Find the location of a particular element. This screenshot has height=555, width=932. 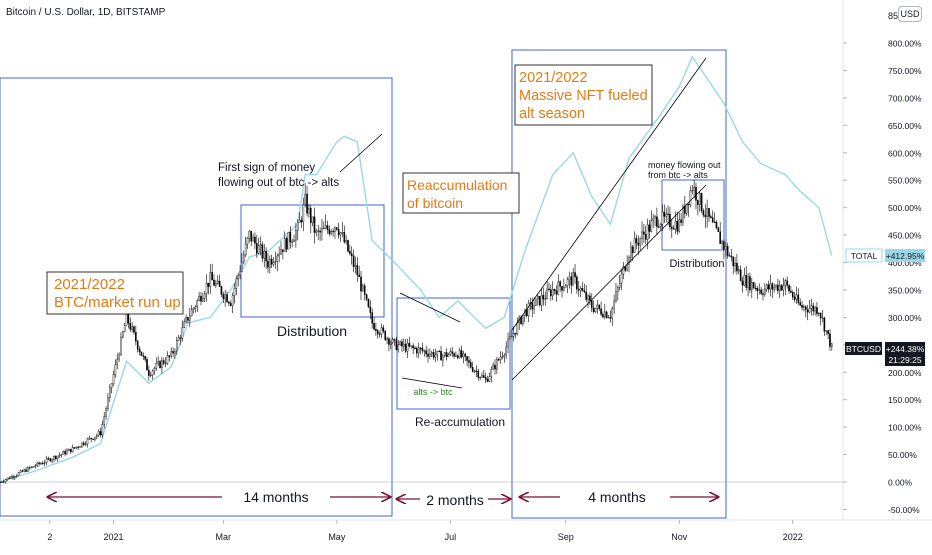

x-tick-label: May is located at coordinates (337, 537).